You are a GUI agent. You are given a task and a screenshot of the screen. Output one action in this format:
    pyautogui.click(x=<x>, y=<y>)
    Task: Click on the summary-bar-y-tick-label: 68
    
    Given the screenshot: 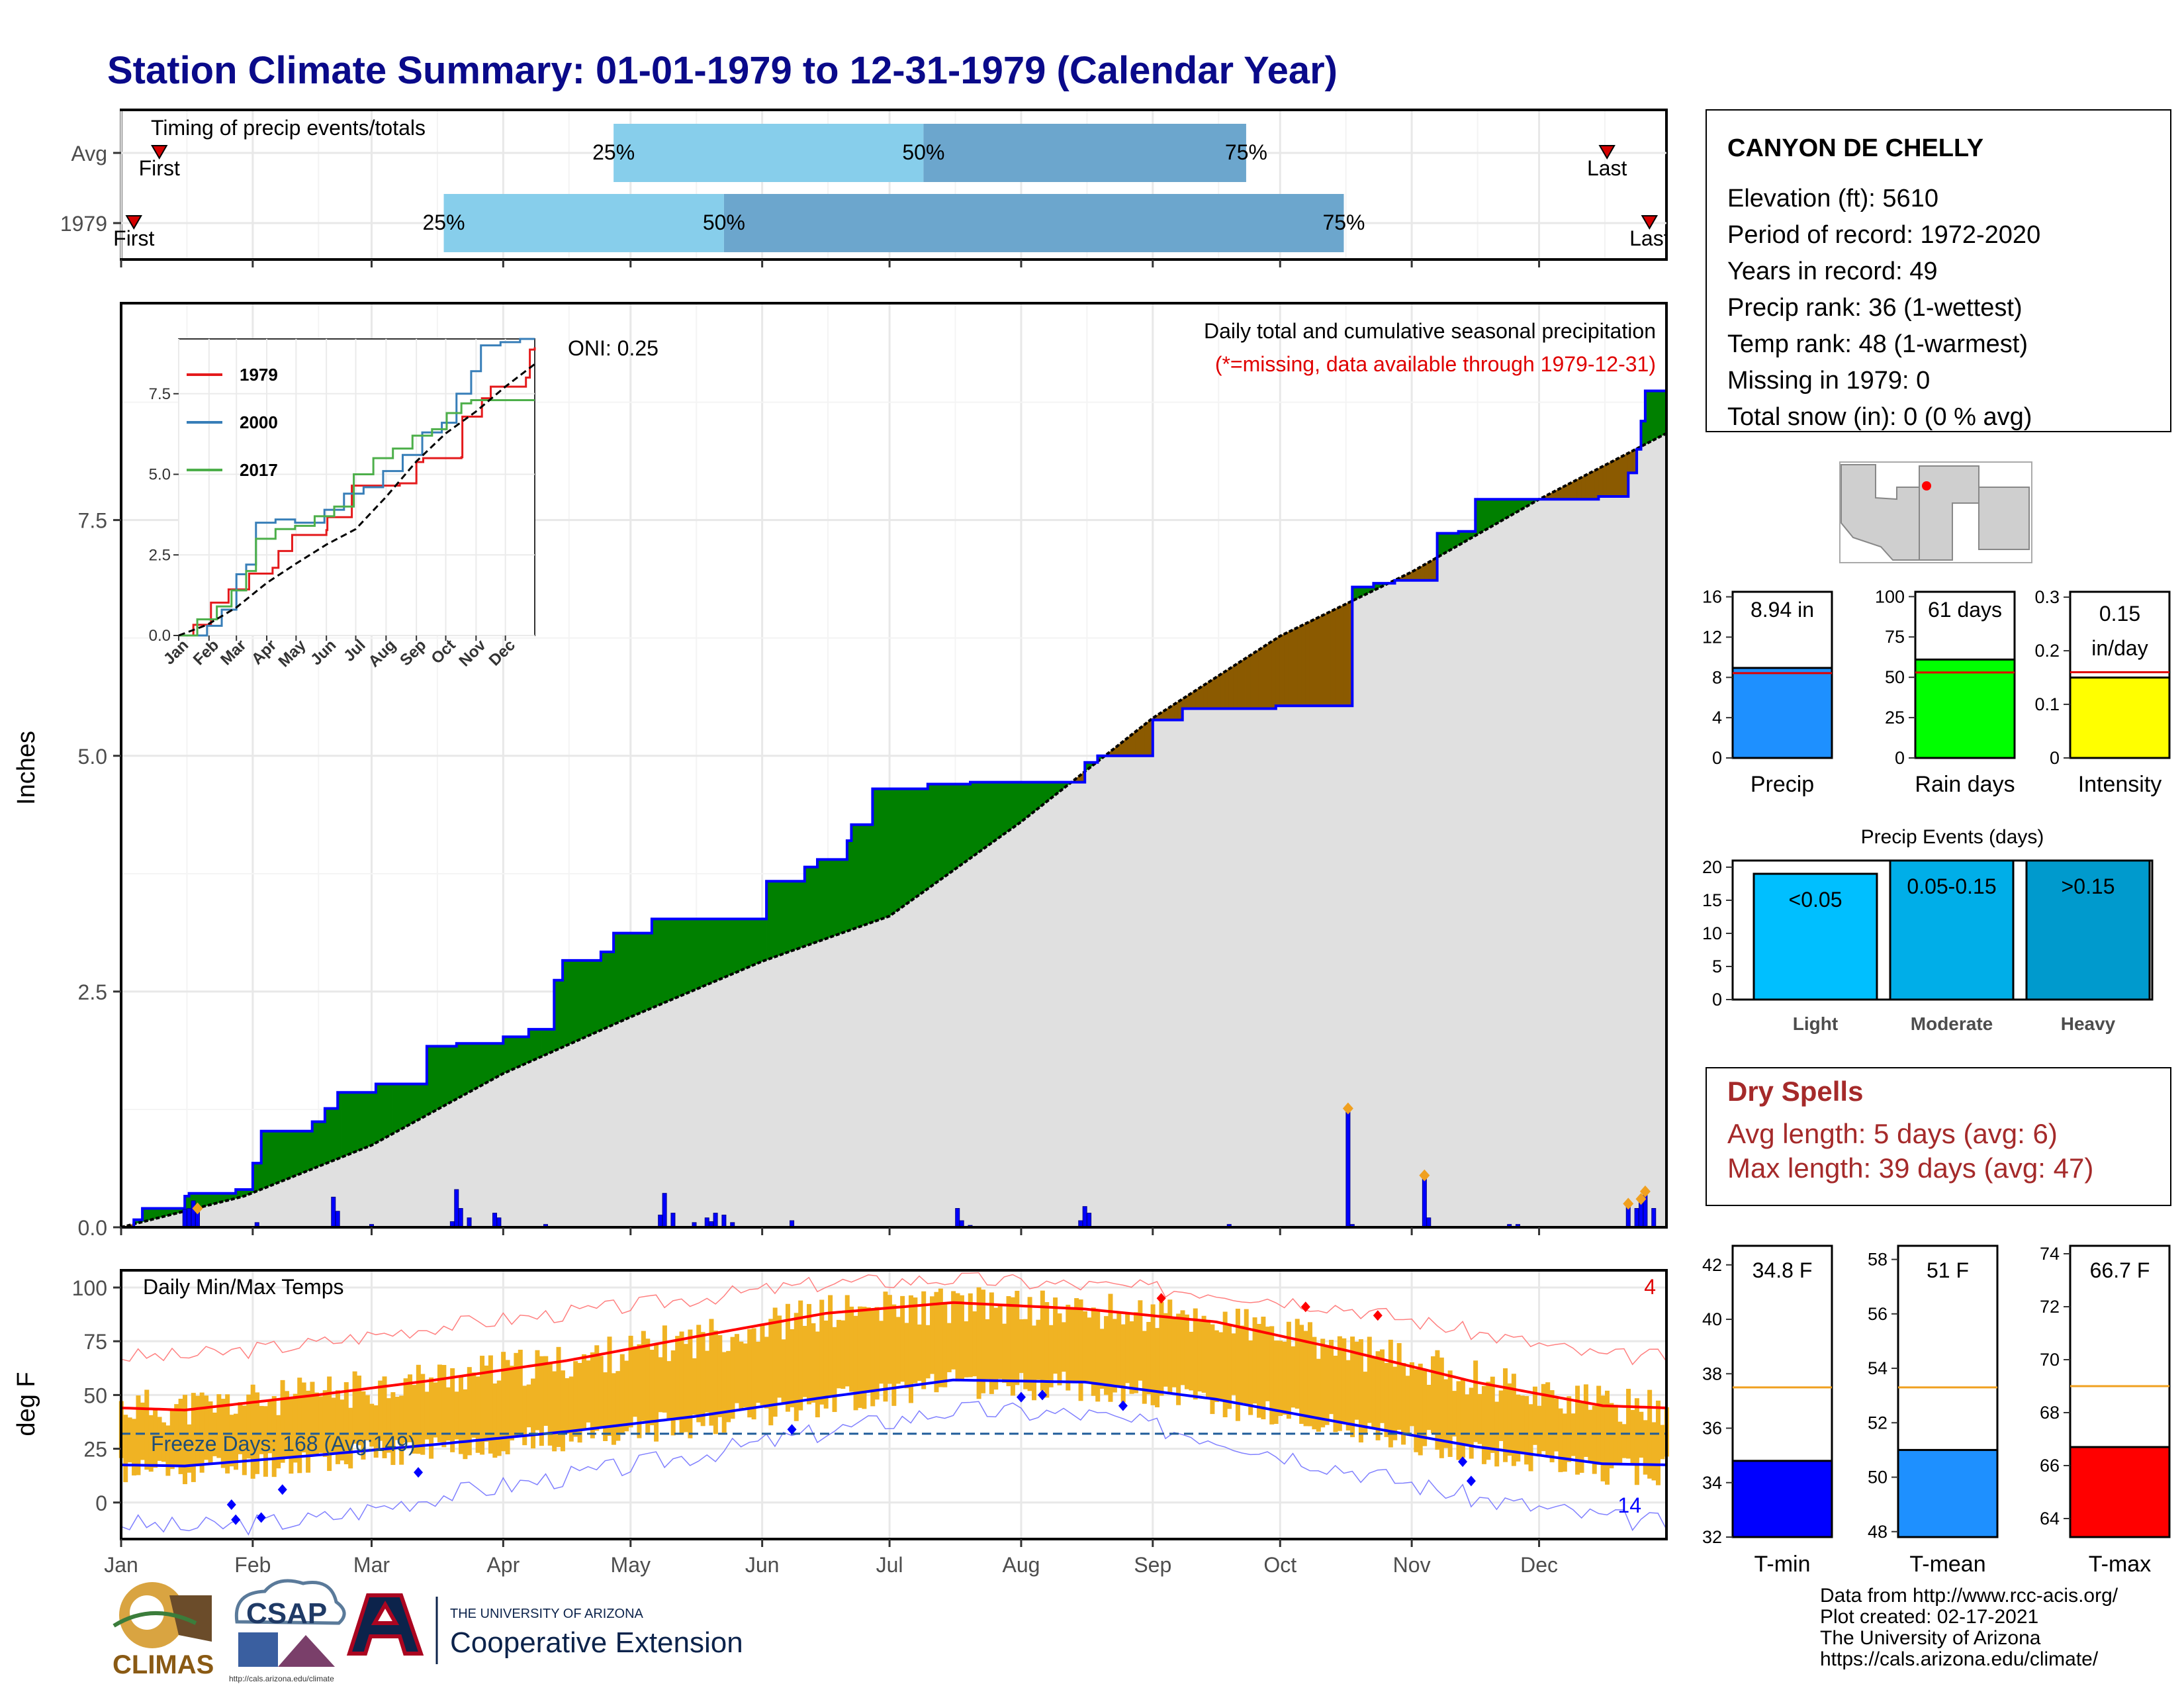 What is the action you would take?
    pyautogui.click(x=2050, y=1413)
    